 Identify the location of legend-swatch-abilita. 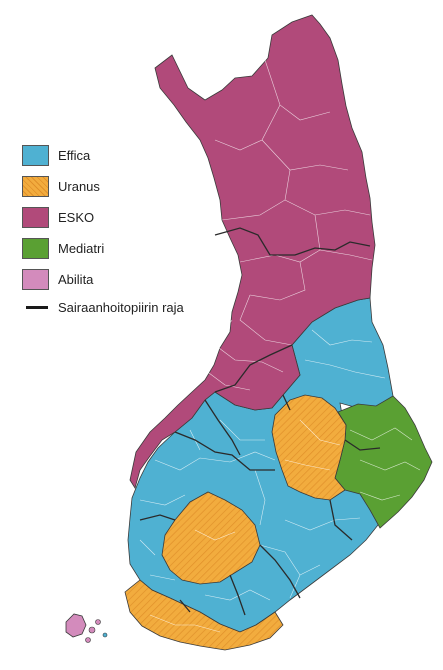
(35, 279).